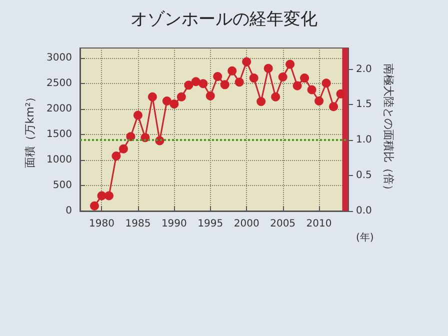  Describe the element at coordinates (62, 186) in the screenshot. I see `y-tick-label: 500` at that location.